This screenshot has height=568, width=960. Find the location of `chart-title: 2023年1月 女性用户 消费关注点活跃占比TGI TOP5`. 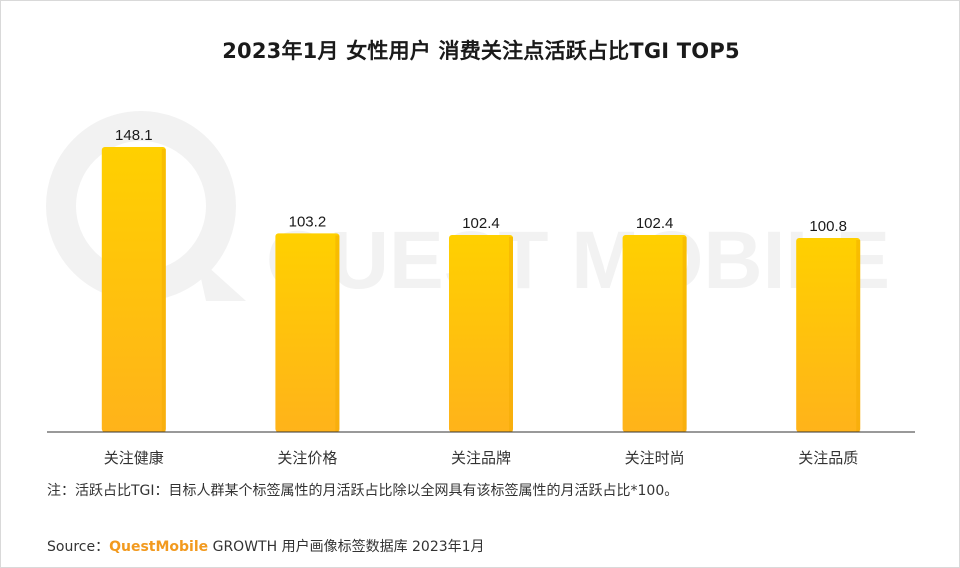

chart-title: 2023年1月 女性用户 消费关注点活跃占比TGI TOP5 is located at coordinates (481, 51).